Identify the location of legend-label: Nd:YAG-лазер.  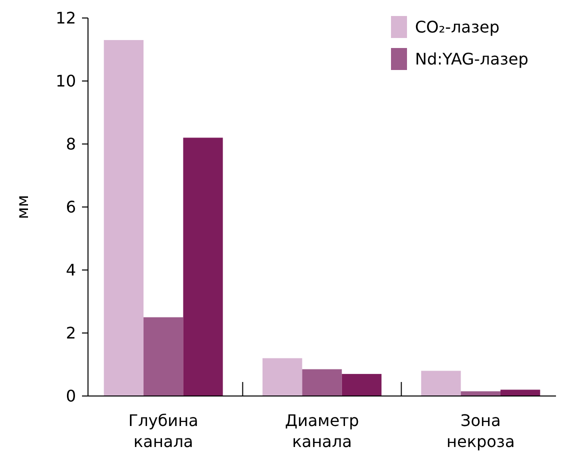
(471, 59).